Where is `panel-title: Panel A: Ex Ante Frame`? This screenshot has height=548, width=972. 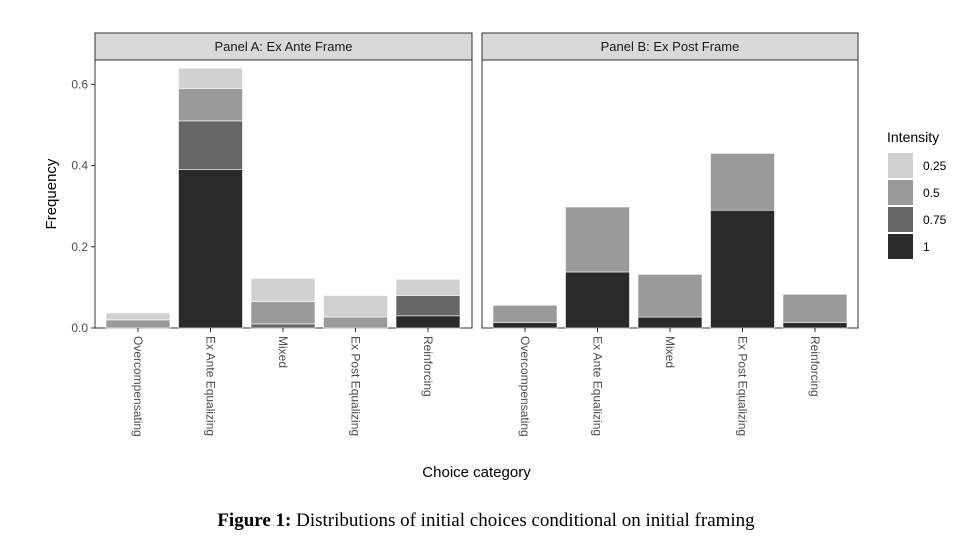
panel-title: Panel A: Ex Ante Frame is located at coordinates (283, 46).